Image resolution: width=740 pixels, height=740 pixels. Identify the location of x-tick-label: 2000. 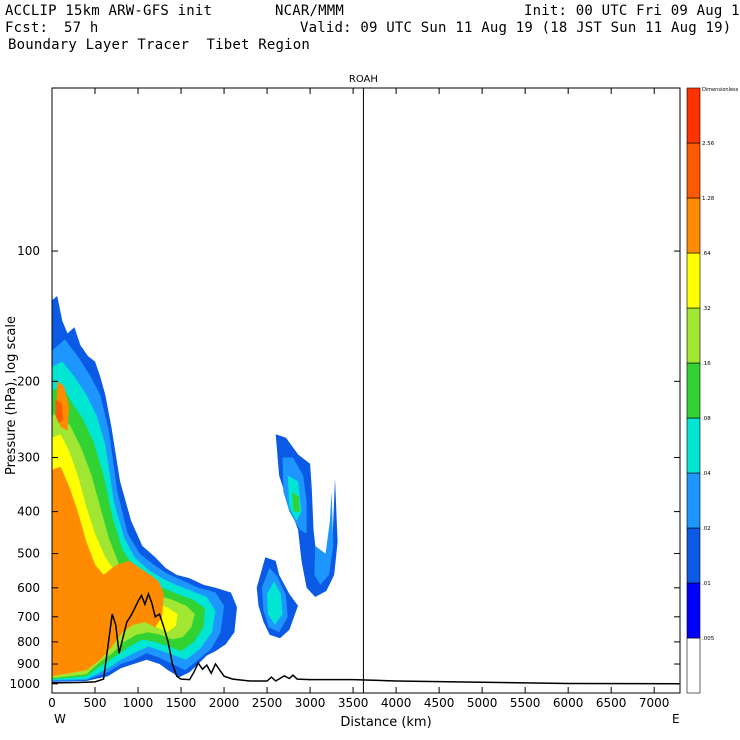
(224, 703).